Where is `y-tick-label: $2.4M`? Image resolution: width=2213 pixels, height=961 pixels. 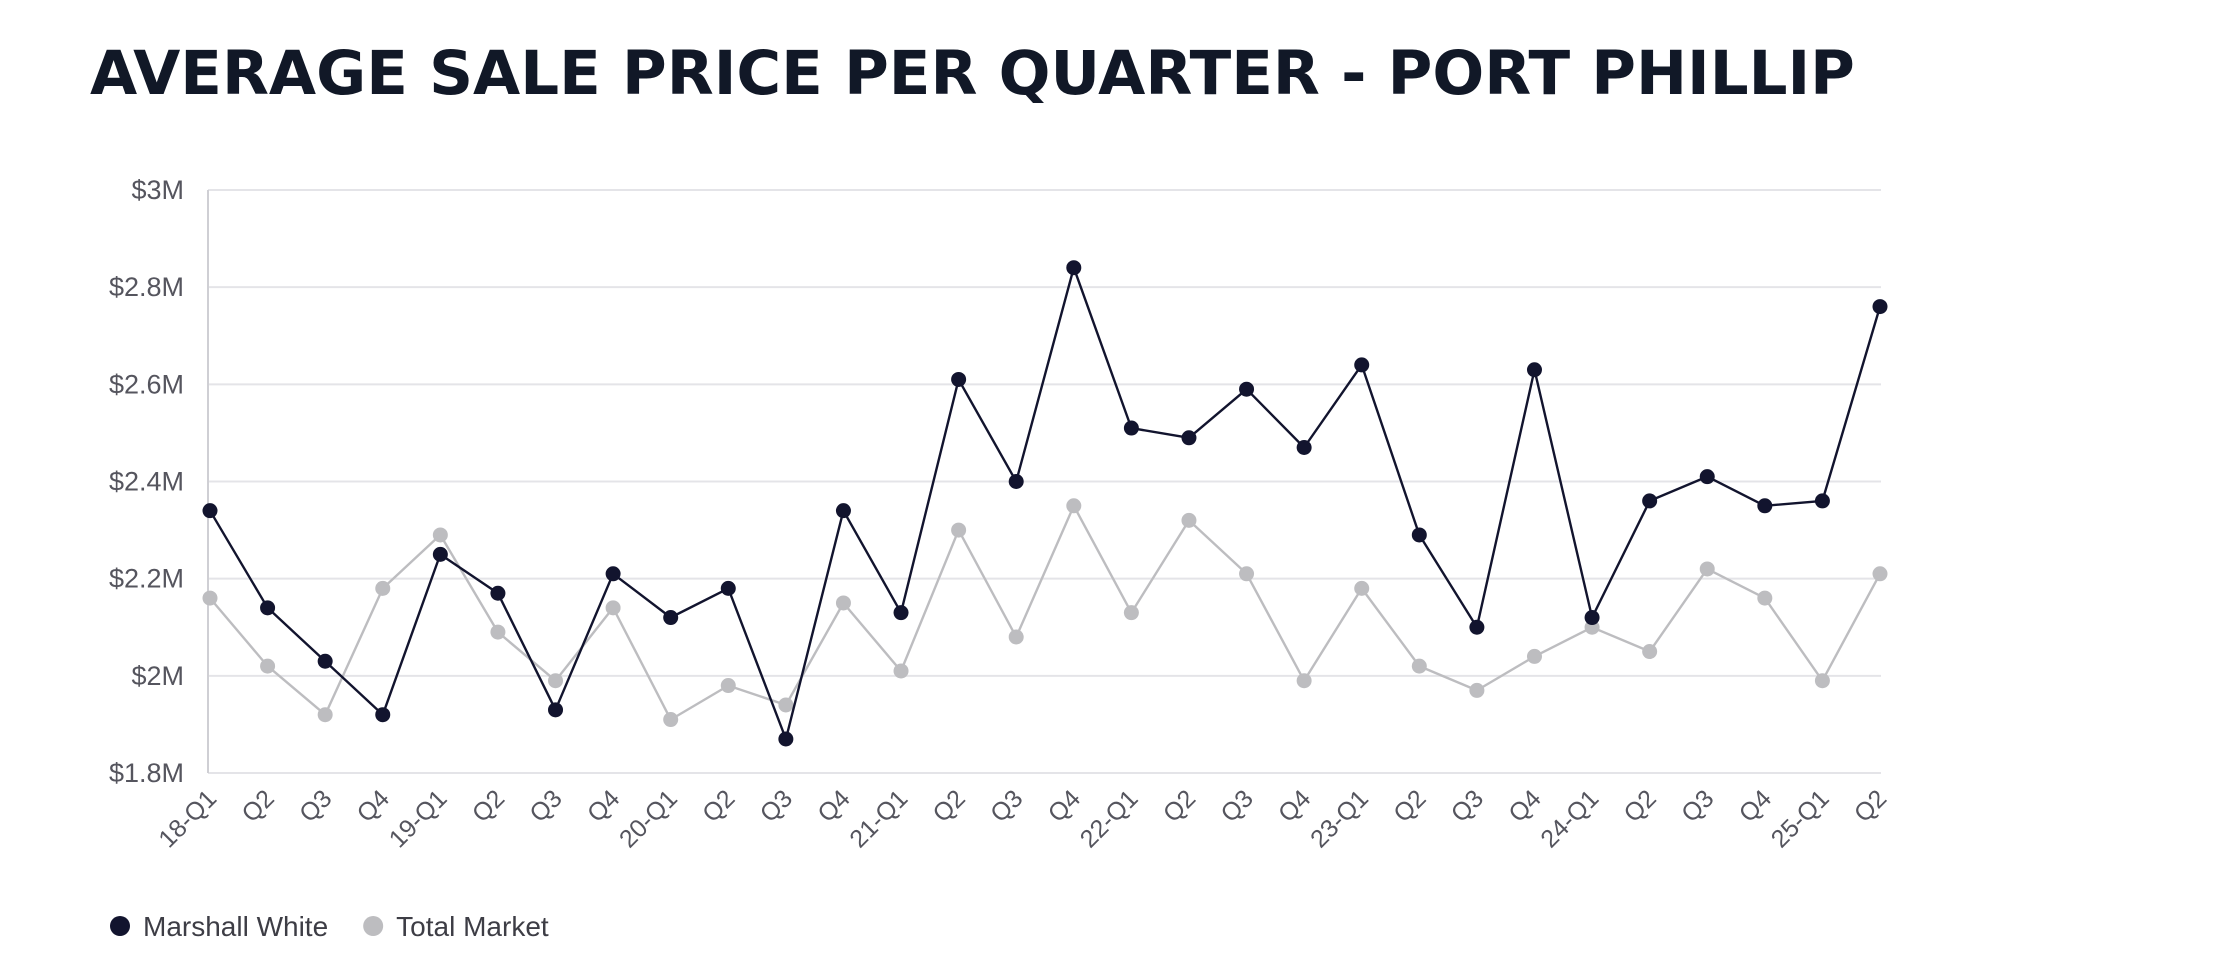 y-tick-label: $2.4M is located at coordinates (146, 482).